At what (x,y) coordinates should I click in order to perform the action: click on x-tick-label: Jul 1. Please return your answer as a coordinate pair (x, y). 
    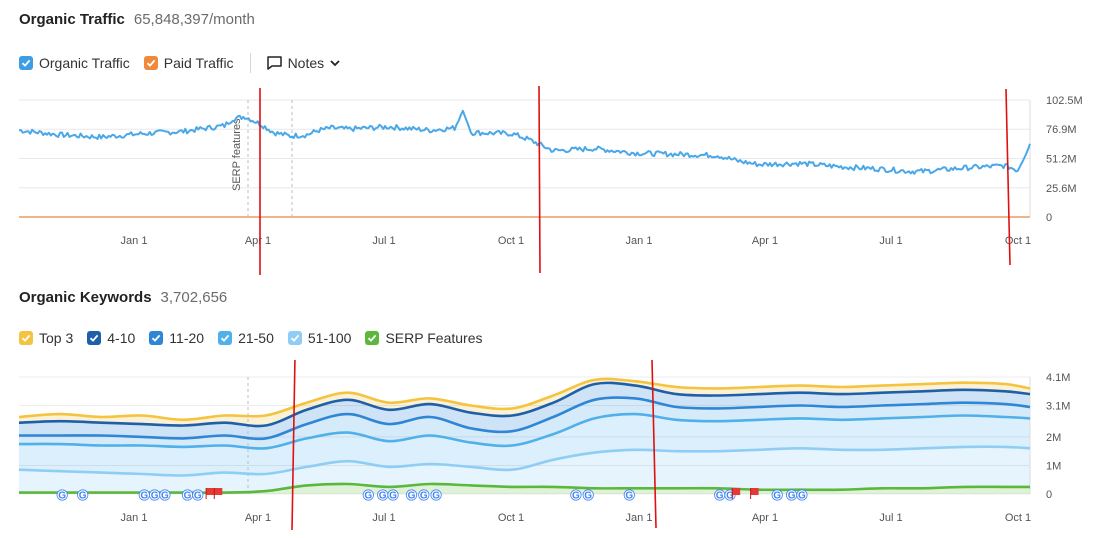
    Looking at the image, I should click on (890, 518).